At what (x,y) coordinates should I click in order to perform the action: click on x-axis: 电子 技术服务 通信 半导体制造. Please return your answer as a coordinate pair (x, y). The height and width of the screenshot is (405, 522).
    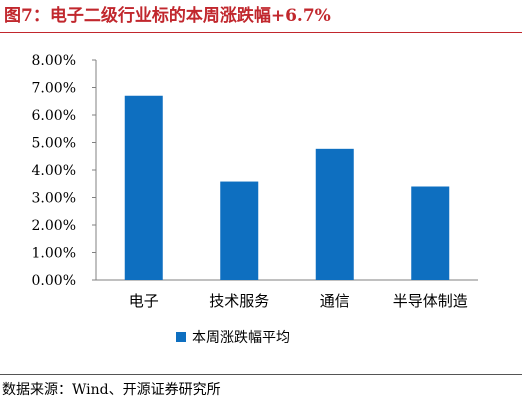
    Looking at the image, I should click on (287, 294).